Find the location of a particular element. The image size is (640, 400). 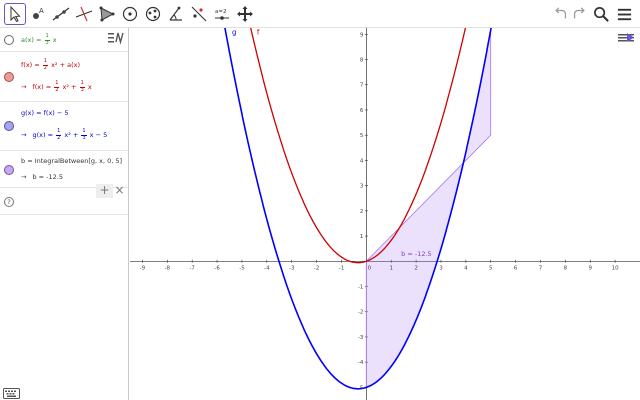

variable: x is located at coordinates (54, 40).